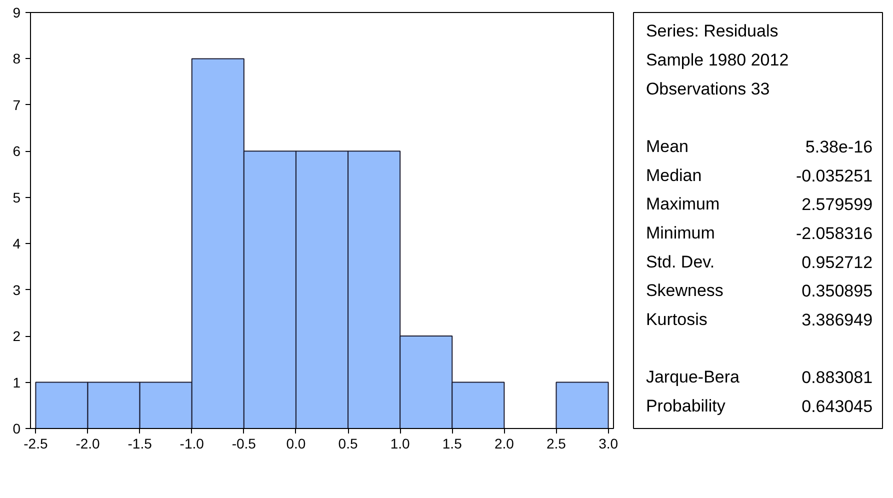  I want to click on text: Sample 1980 2012, so click(717, 60).